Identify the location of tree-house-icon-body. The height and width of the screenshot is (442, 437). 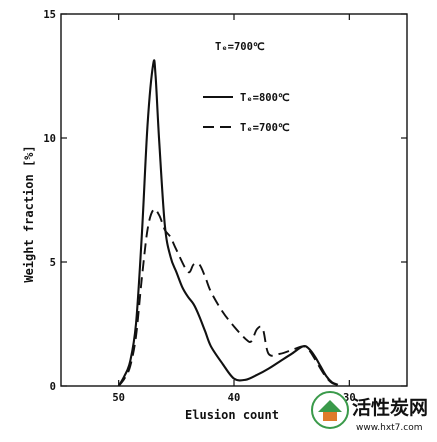
(330, 416).